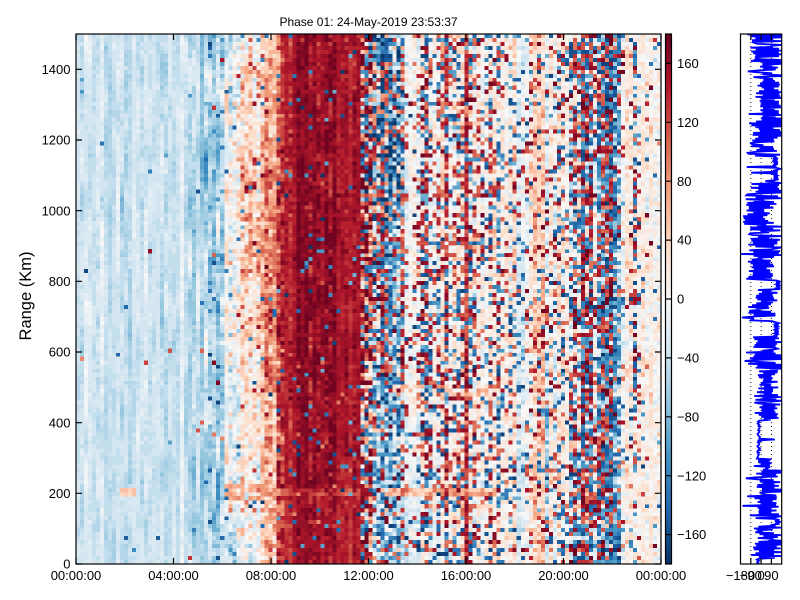  What do you see at coordinates (691, 534) in the screenshot?
I see `svg-text: −160` at bounding box center [691, 534].